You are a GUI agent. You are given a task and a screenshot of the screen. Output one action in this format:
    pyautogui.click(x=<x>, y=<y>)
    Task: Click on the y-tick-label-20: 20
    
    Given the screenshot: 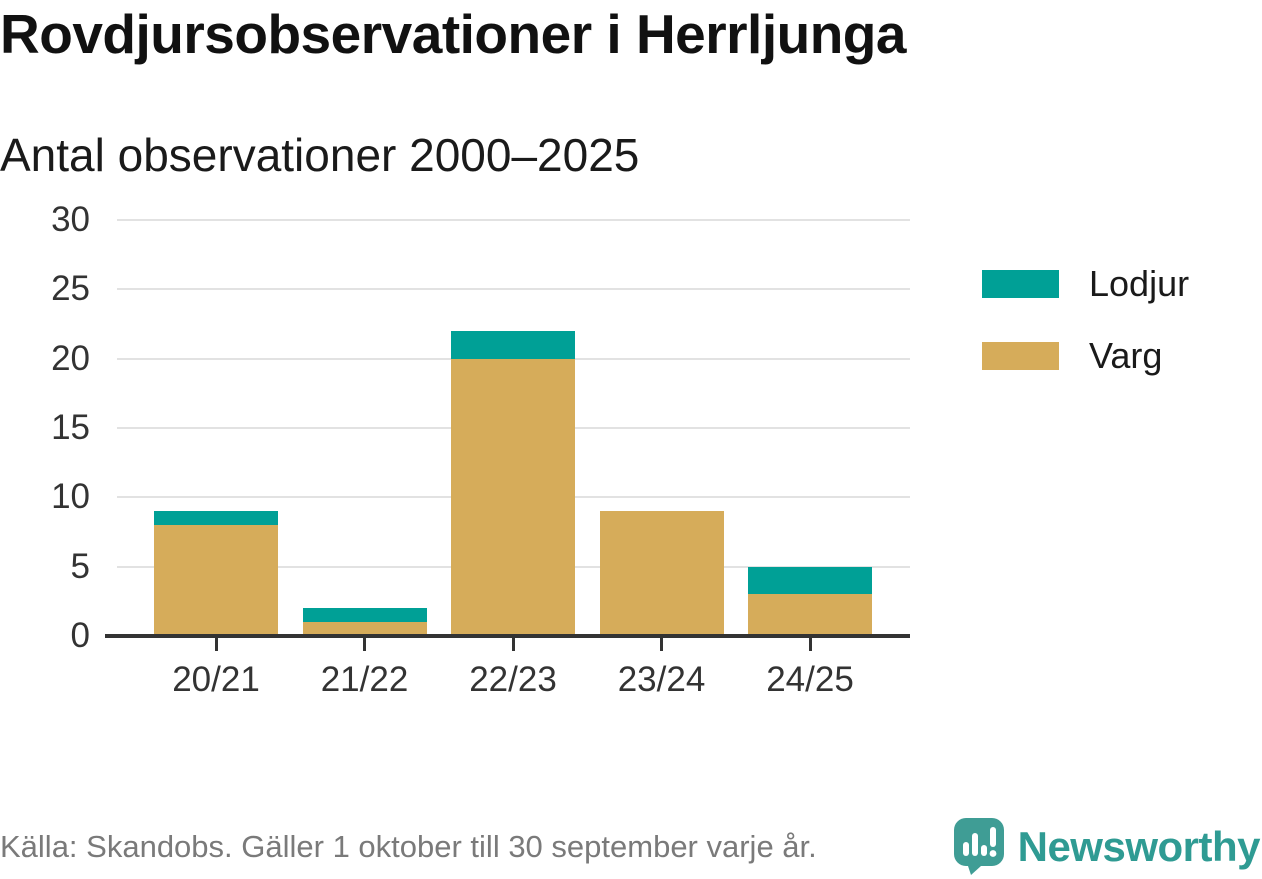 What is the action you would take?
    pyautogui.click(x=70, y=358)
    